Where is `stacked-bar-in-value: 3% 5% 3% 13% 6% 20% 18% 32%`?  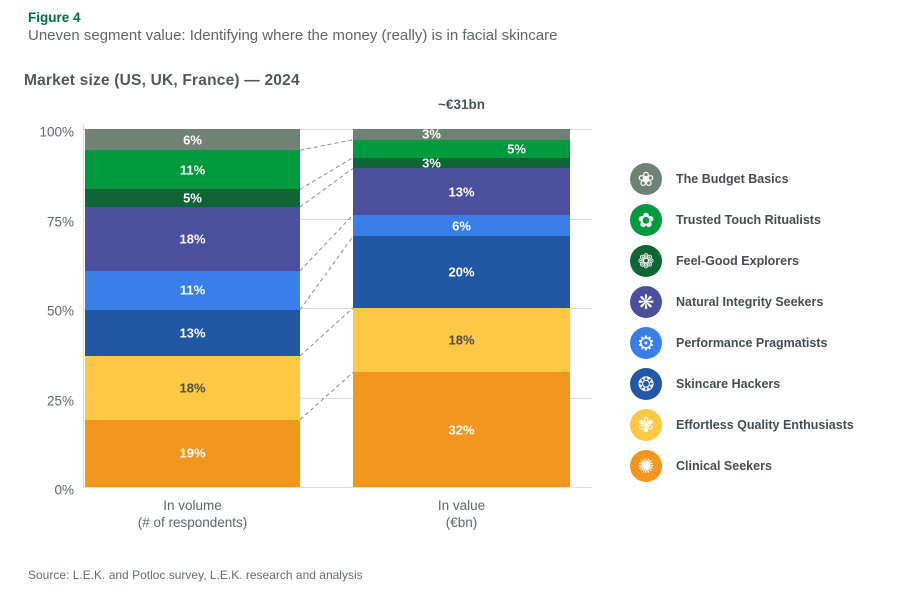
stacked-bar-in-value: 3% 5% 3% 13% 6% 20% 18% 32% is located at coordinates (461, 306).